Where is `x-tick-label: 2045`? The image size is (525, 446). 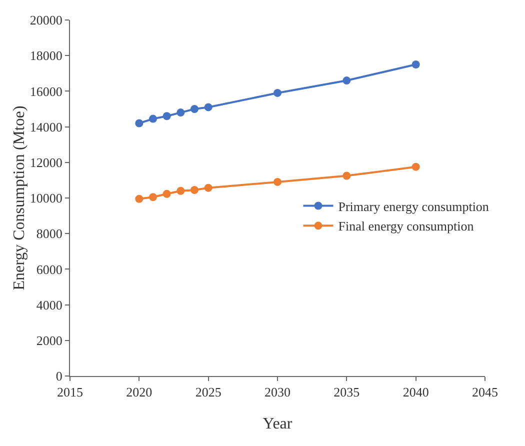
x-tick-label: 2045 is located at coordinates (485, 392).